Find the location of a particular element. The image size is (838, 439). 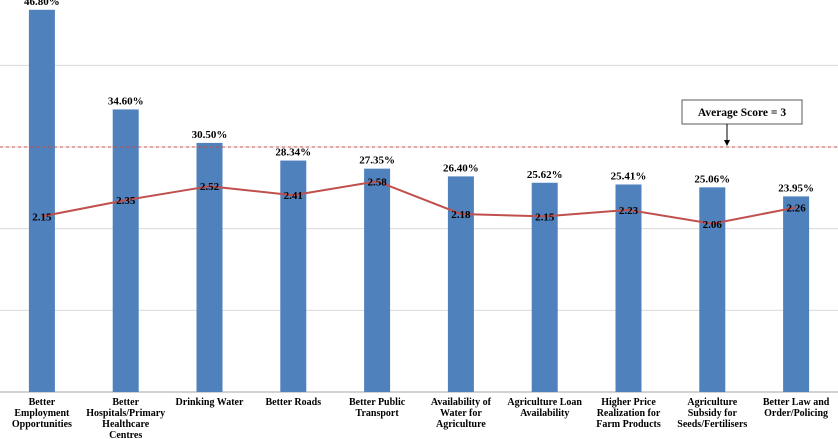

bar-value-label: 23.95% is located at coordinates (796, 188).